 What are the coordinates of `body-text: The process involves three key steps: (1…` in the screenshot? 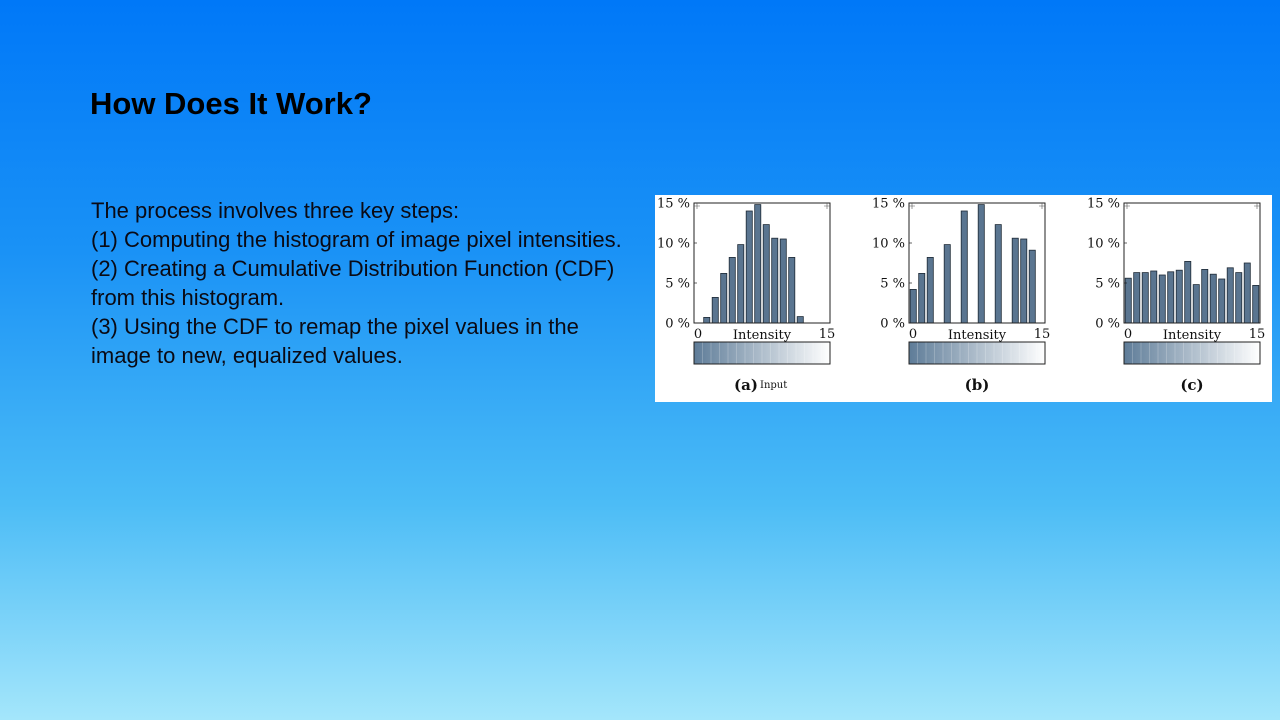 It's located at (361, 283).